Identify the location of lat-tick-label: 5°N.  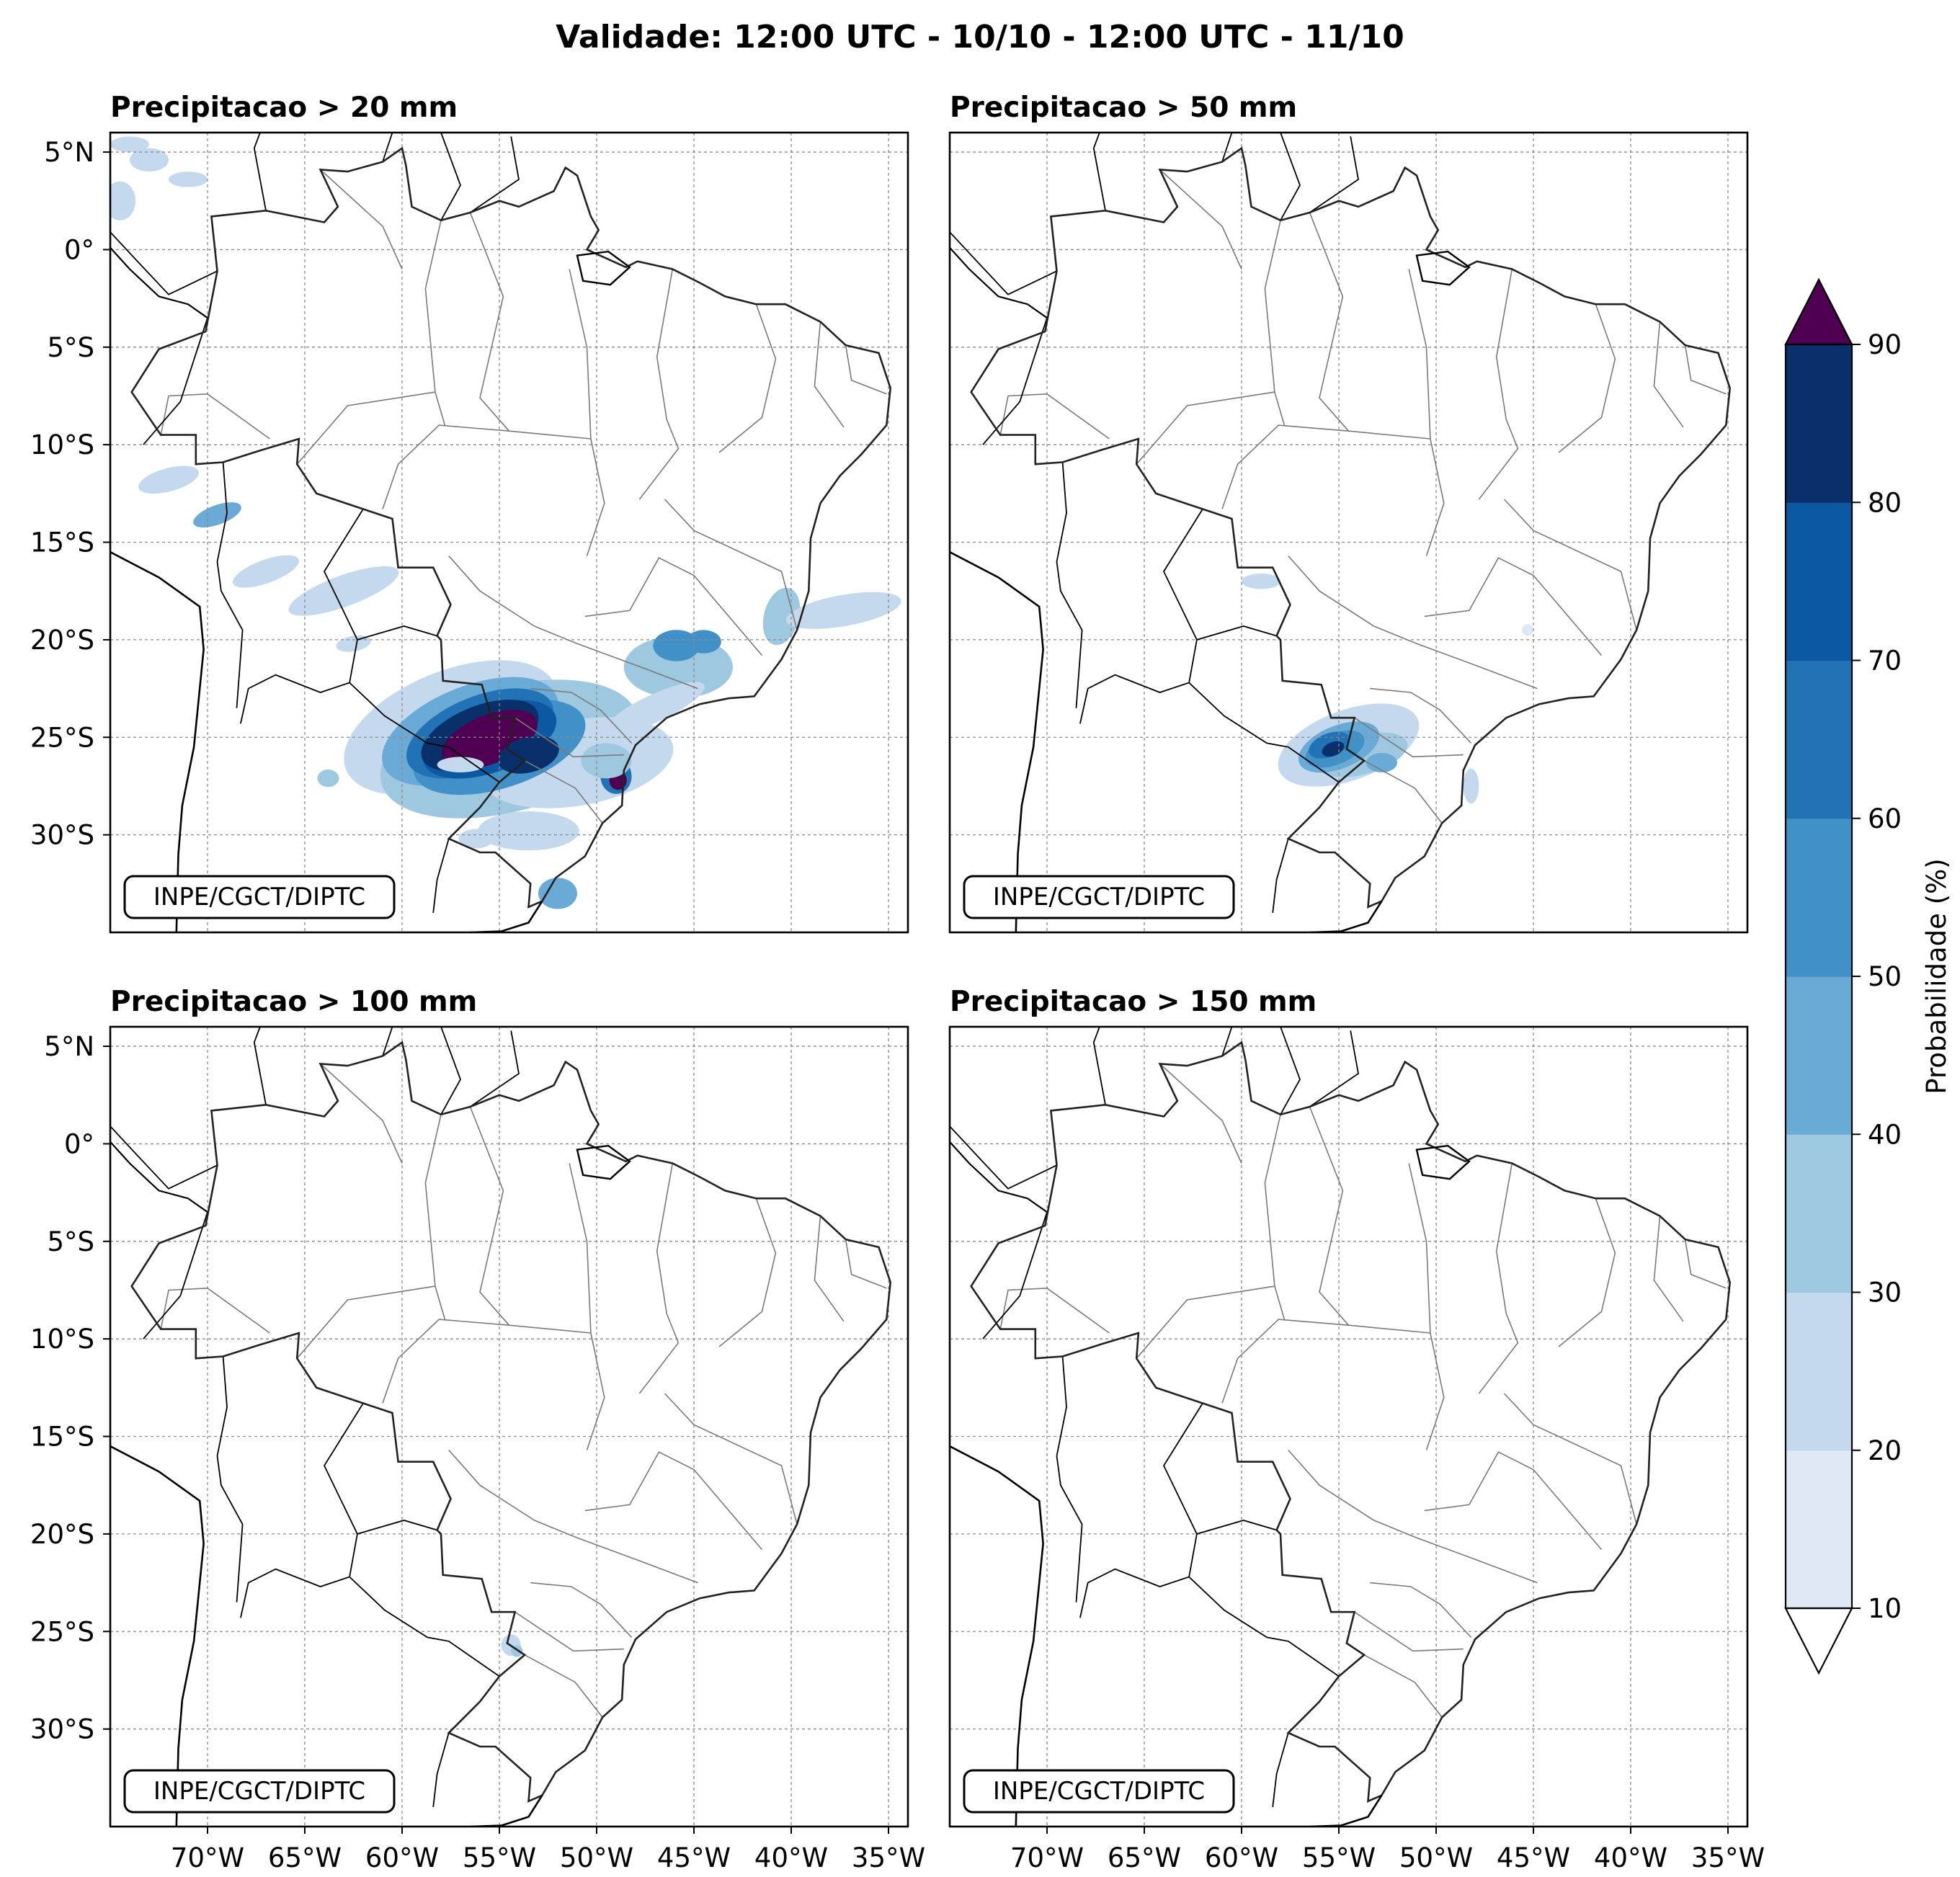
(69, 1046).